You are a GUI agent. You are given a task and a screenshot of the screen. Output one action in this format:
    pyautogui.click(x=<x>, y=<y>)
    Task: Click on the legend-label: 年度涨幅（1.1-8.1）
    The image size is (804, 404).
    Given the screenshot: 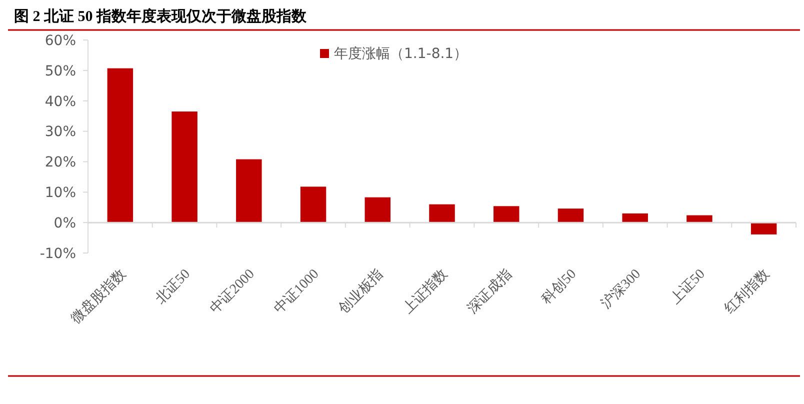 What is the action you would take?
    pyautogui.click(x=401, y=54)
    